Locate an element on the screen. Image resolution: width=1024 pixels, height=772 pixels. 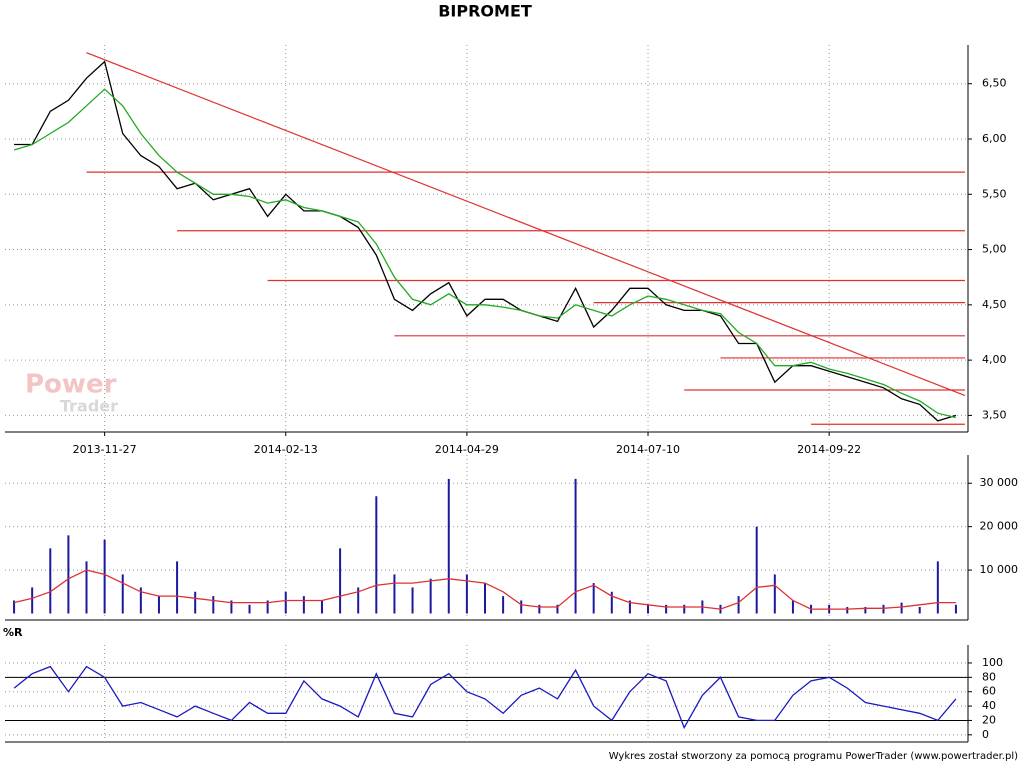
x-tick-label: 2014-07-10 is located at coordinates (648, 449).